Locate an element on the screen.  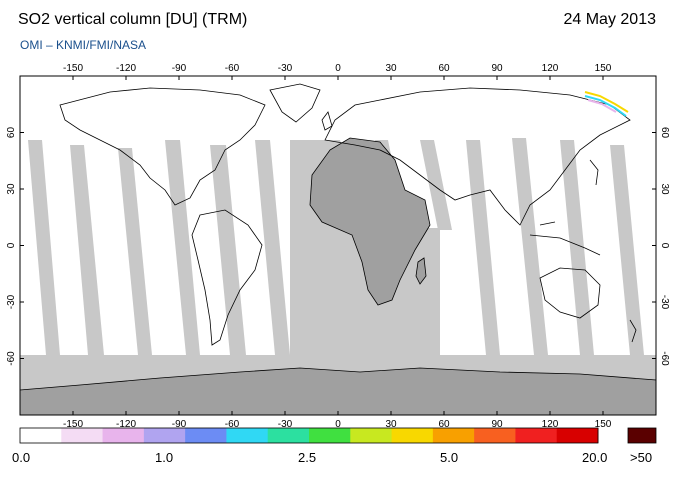
lon-tick-label-bottom: 30 is located at coordinates (391, 424).